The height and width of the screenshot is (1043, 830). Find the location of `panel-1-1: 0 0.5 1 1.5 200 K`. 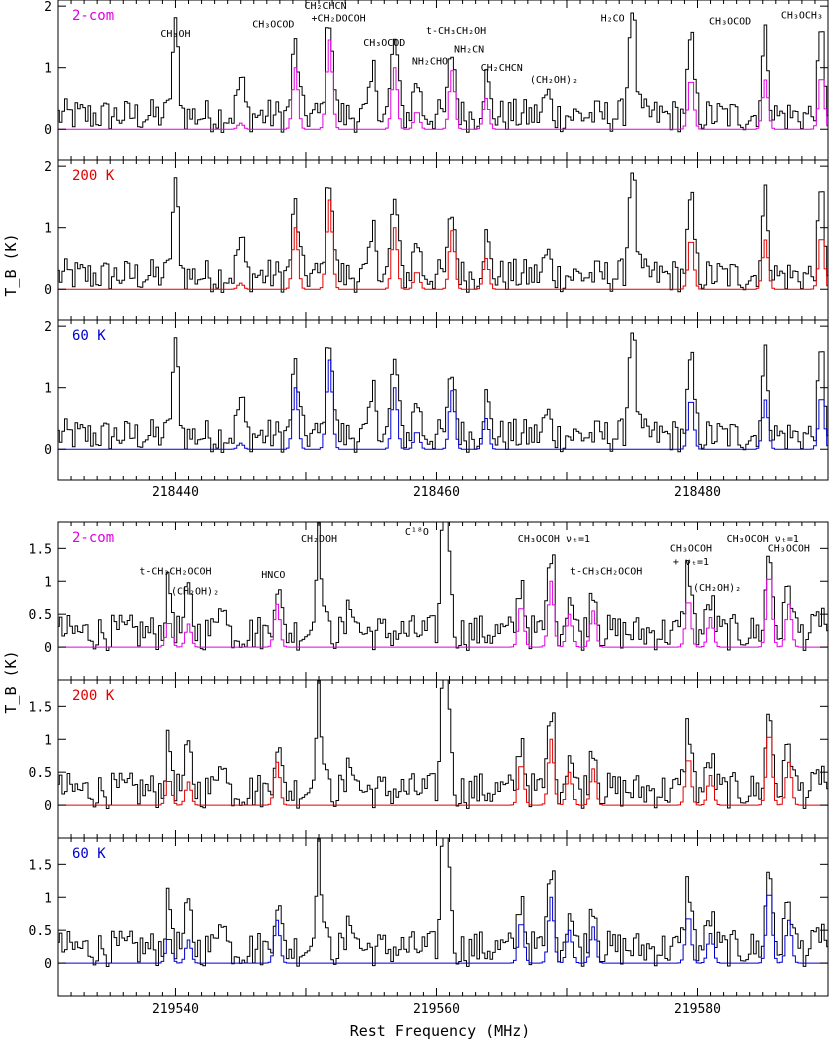

panel-1-1: 0 0.5 1 1.5 200 K is located at coordinates (429, 759).